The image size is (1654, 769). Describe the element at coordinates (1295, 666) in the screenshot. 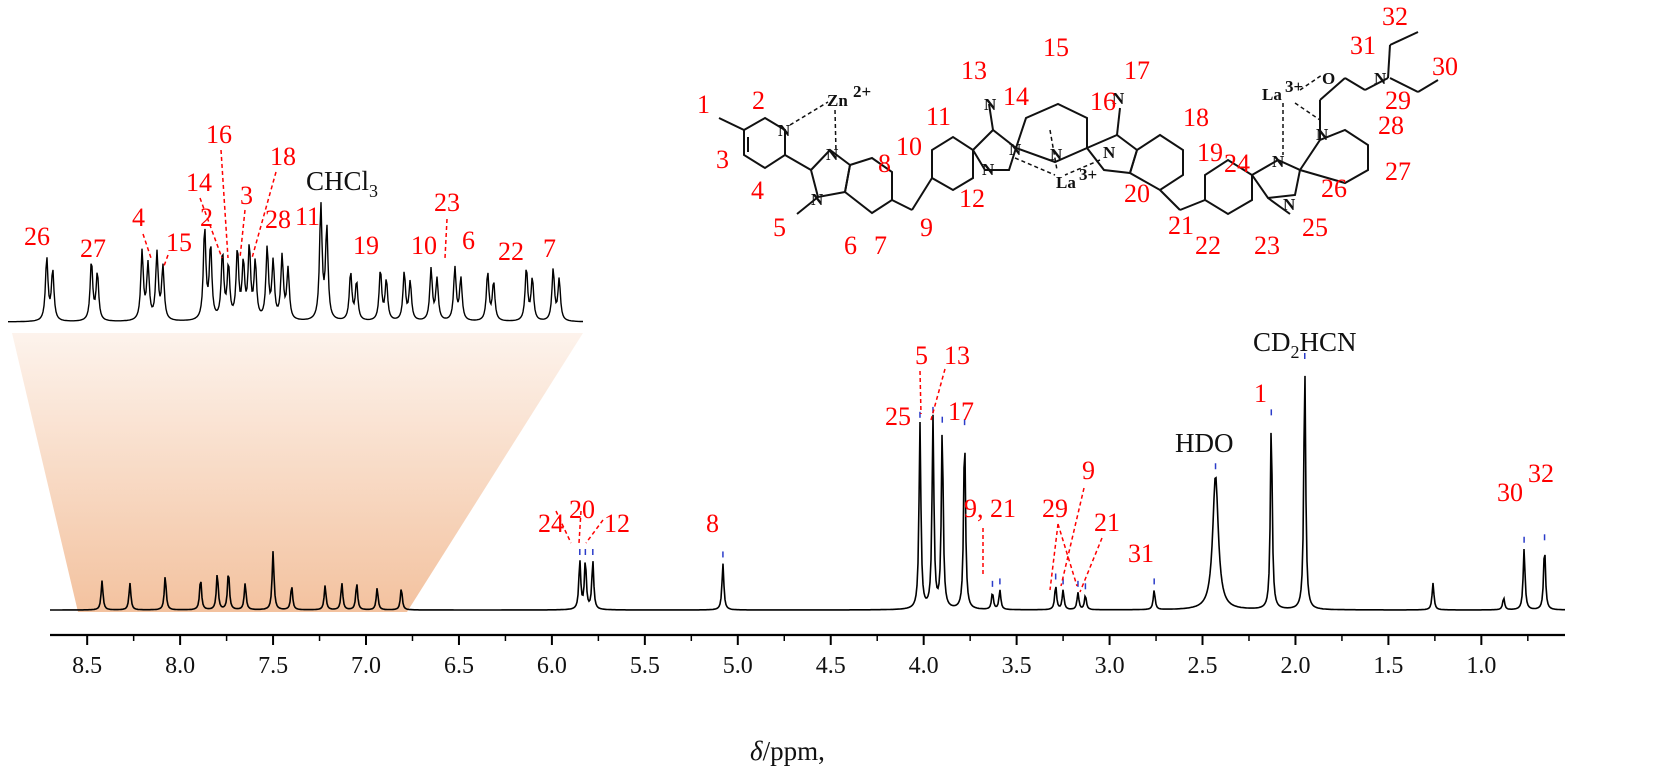

I see `x-tick-label: 2.0` at that location.